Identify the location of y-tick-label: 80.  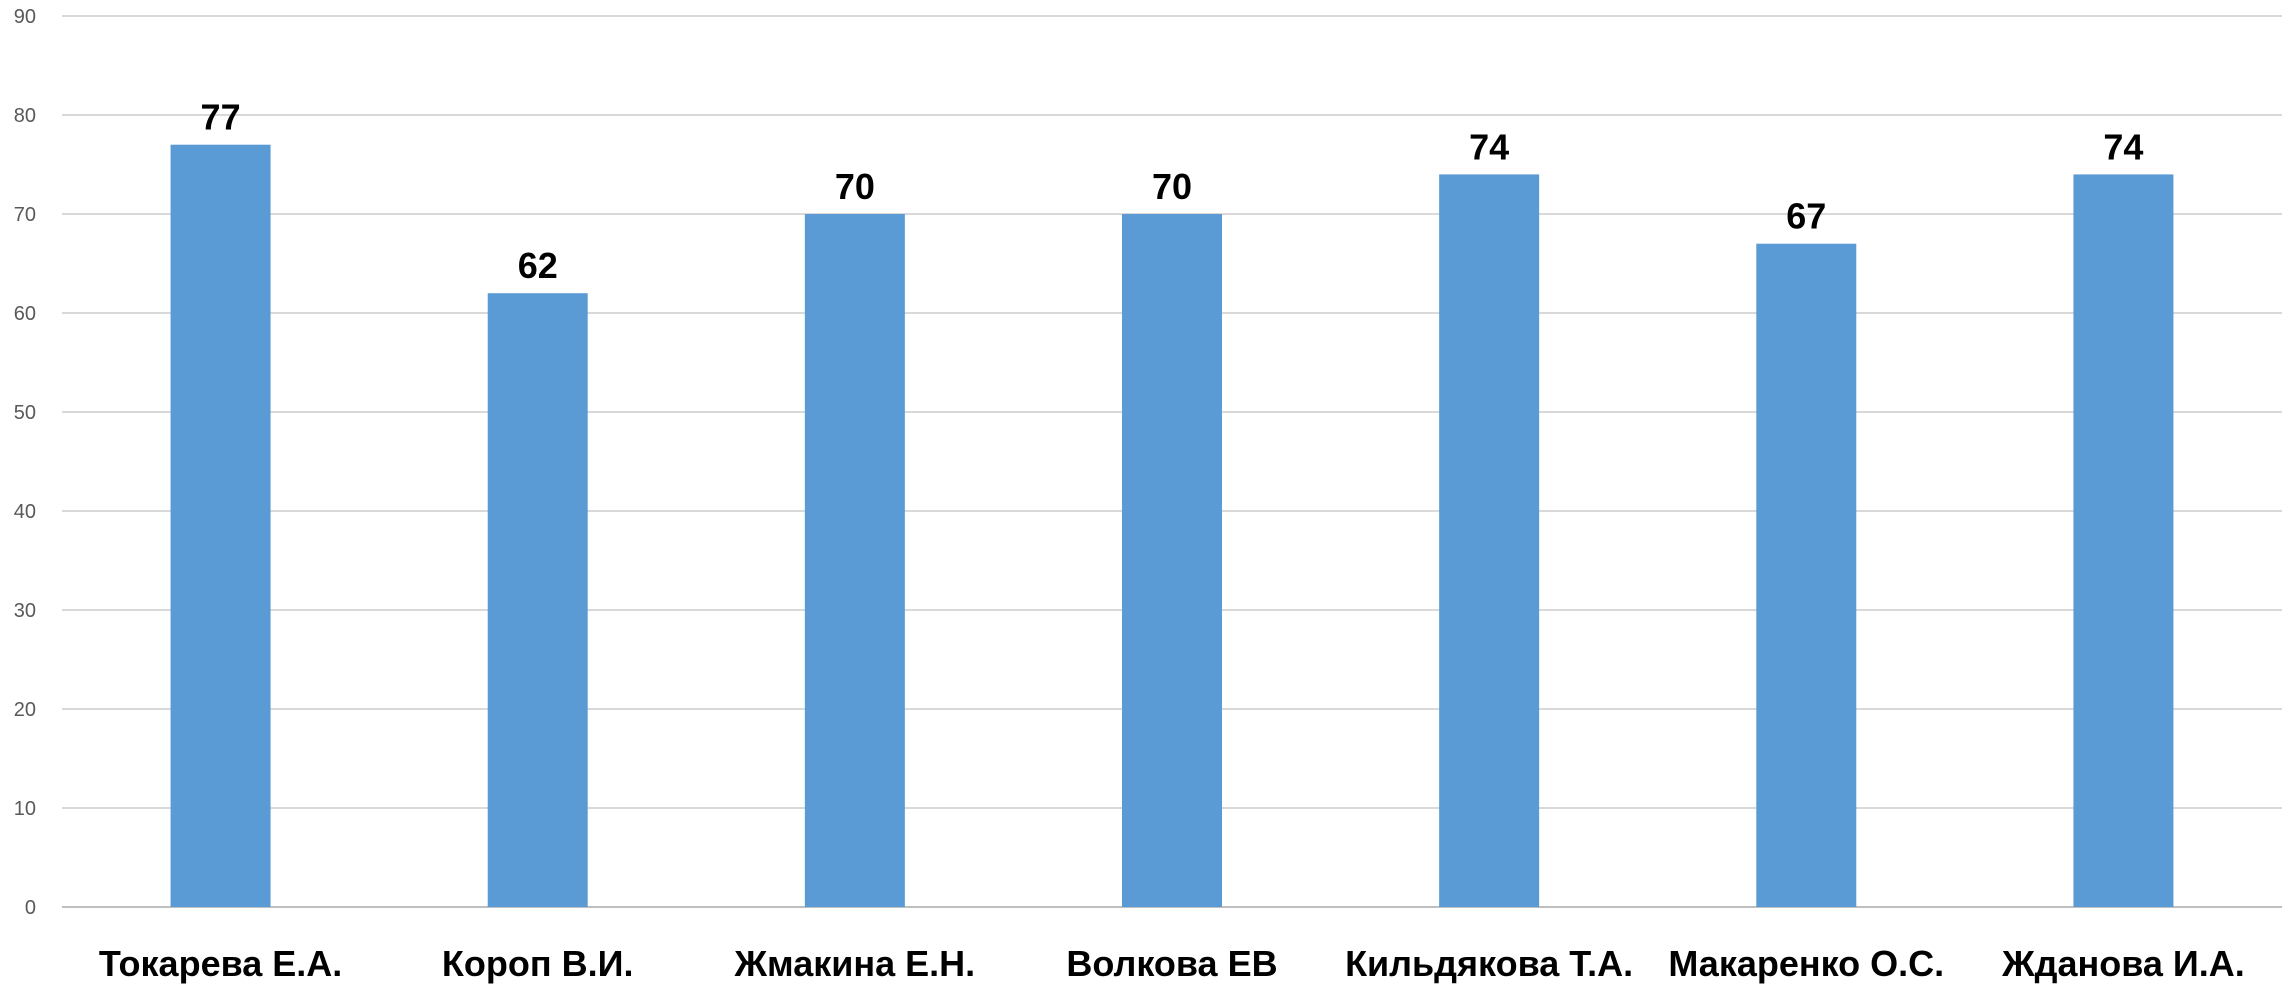
(25, 116).